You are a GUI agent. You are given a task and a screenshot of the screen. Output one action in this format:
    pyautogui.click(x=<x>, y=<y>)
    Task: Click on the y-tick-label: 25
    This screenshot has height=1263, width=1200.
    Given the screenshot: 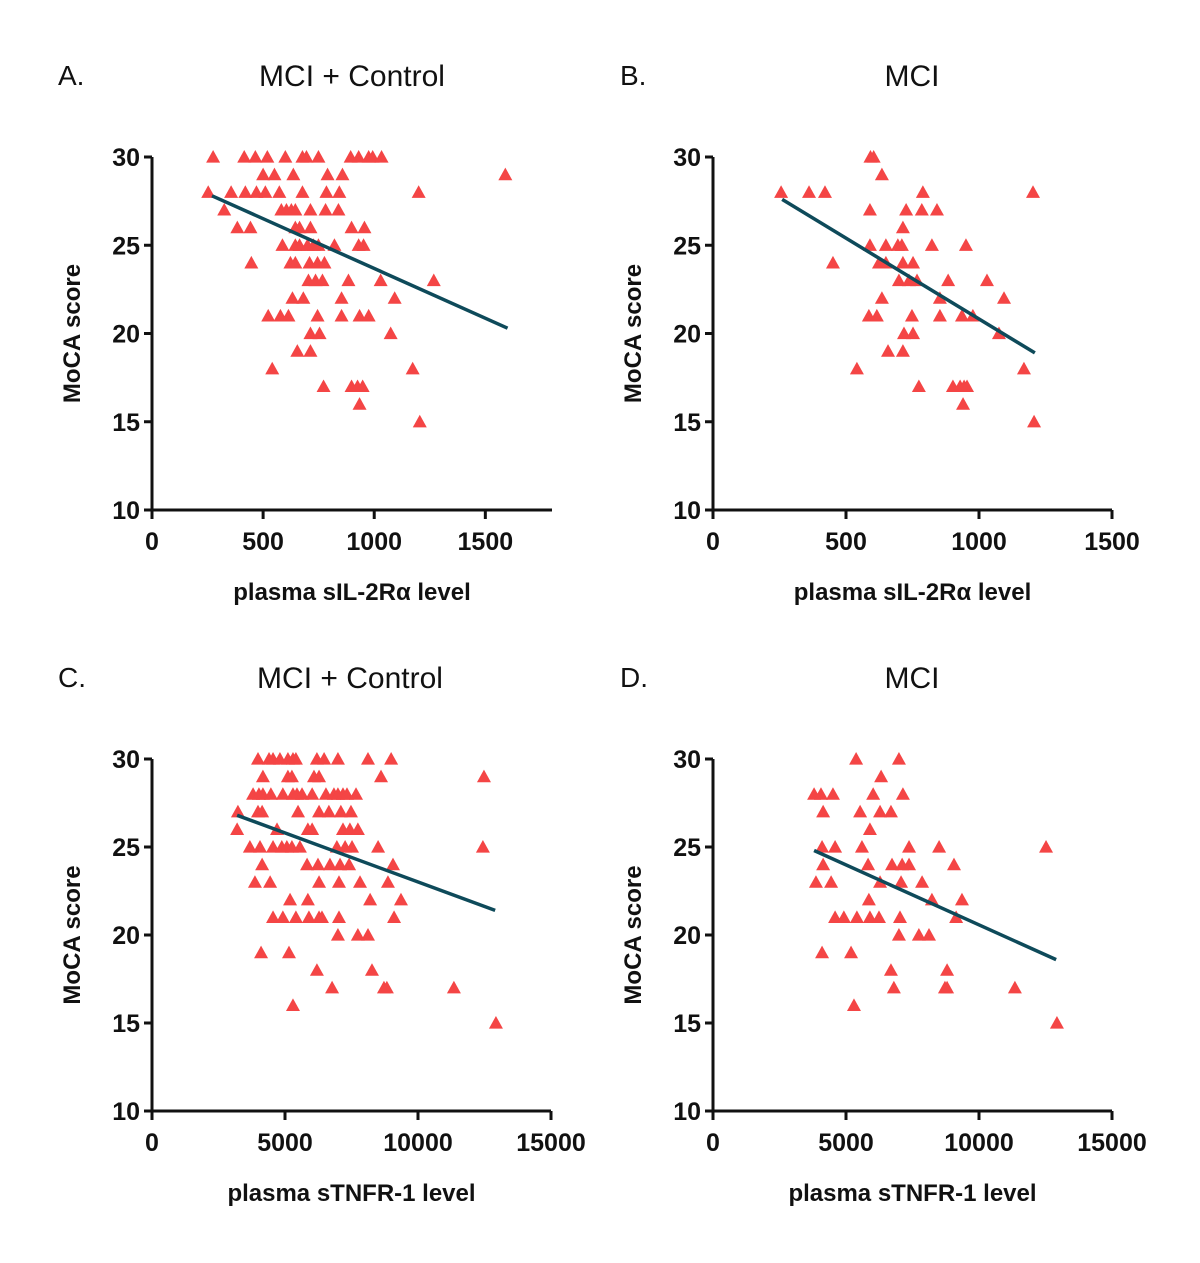 What is the action you would take?
    pyautogui.click(x=126, y=848)
    